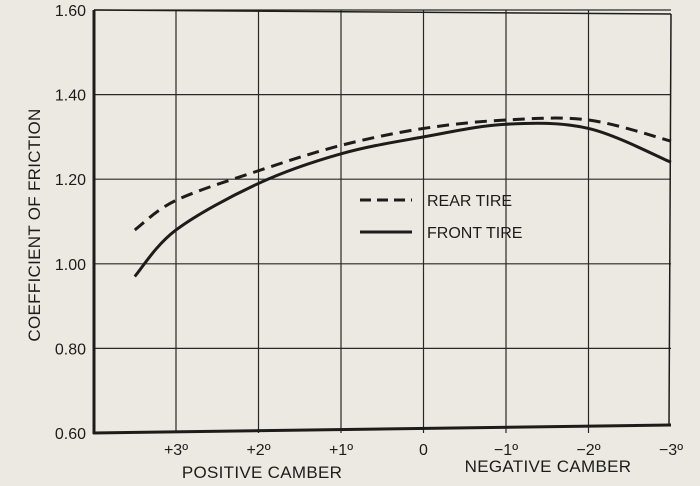 This screenshot has width=700, height=486. Describe the element at coordinates (70, 434) in the screenshot. I see `y-tick-label: 0.60` at that location.